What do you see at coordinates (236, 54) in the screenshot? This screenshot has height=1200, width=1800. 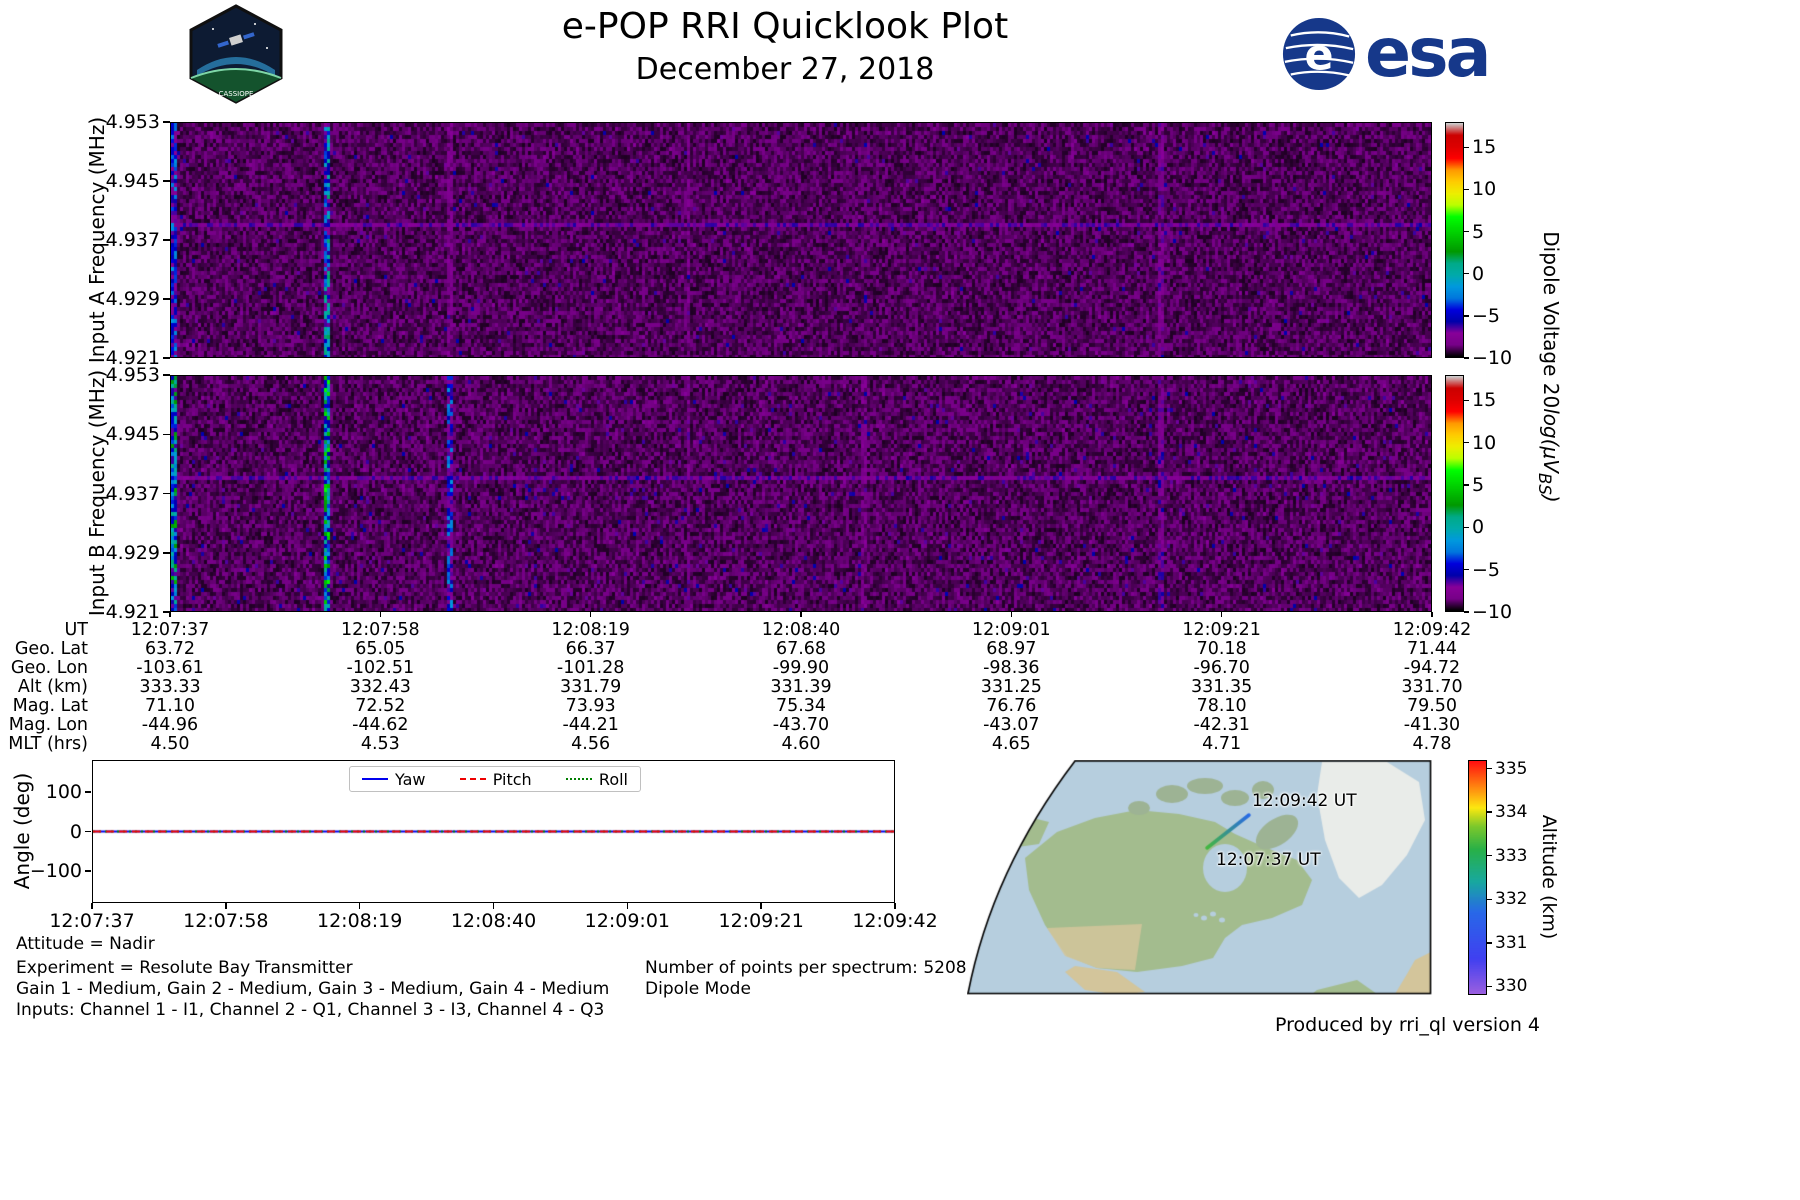 I see `cassiope-mission-patch: CASSIOPE` at bounding box center [236, 54].